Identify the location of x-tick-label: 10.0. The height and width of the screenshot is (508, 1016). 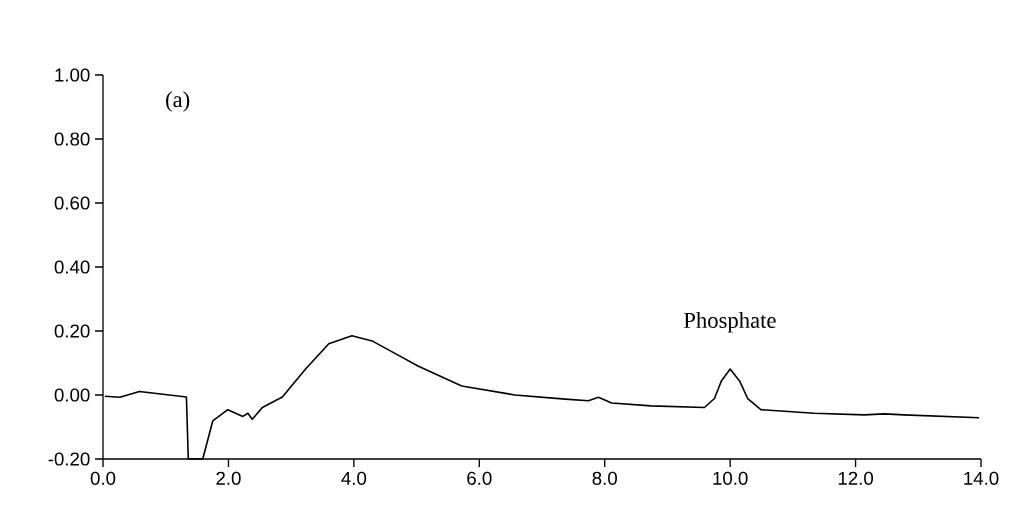
(730, 478).